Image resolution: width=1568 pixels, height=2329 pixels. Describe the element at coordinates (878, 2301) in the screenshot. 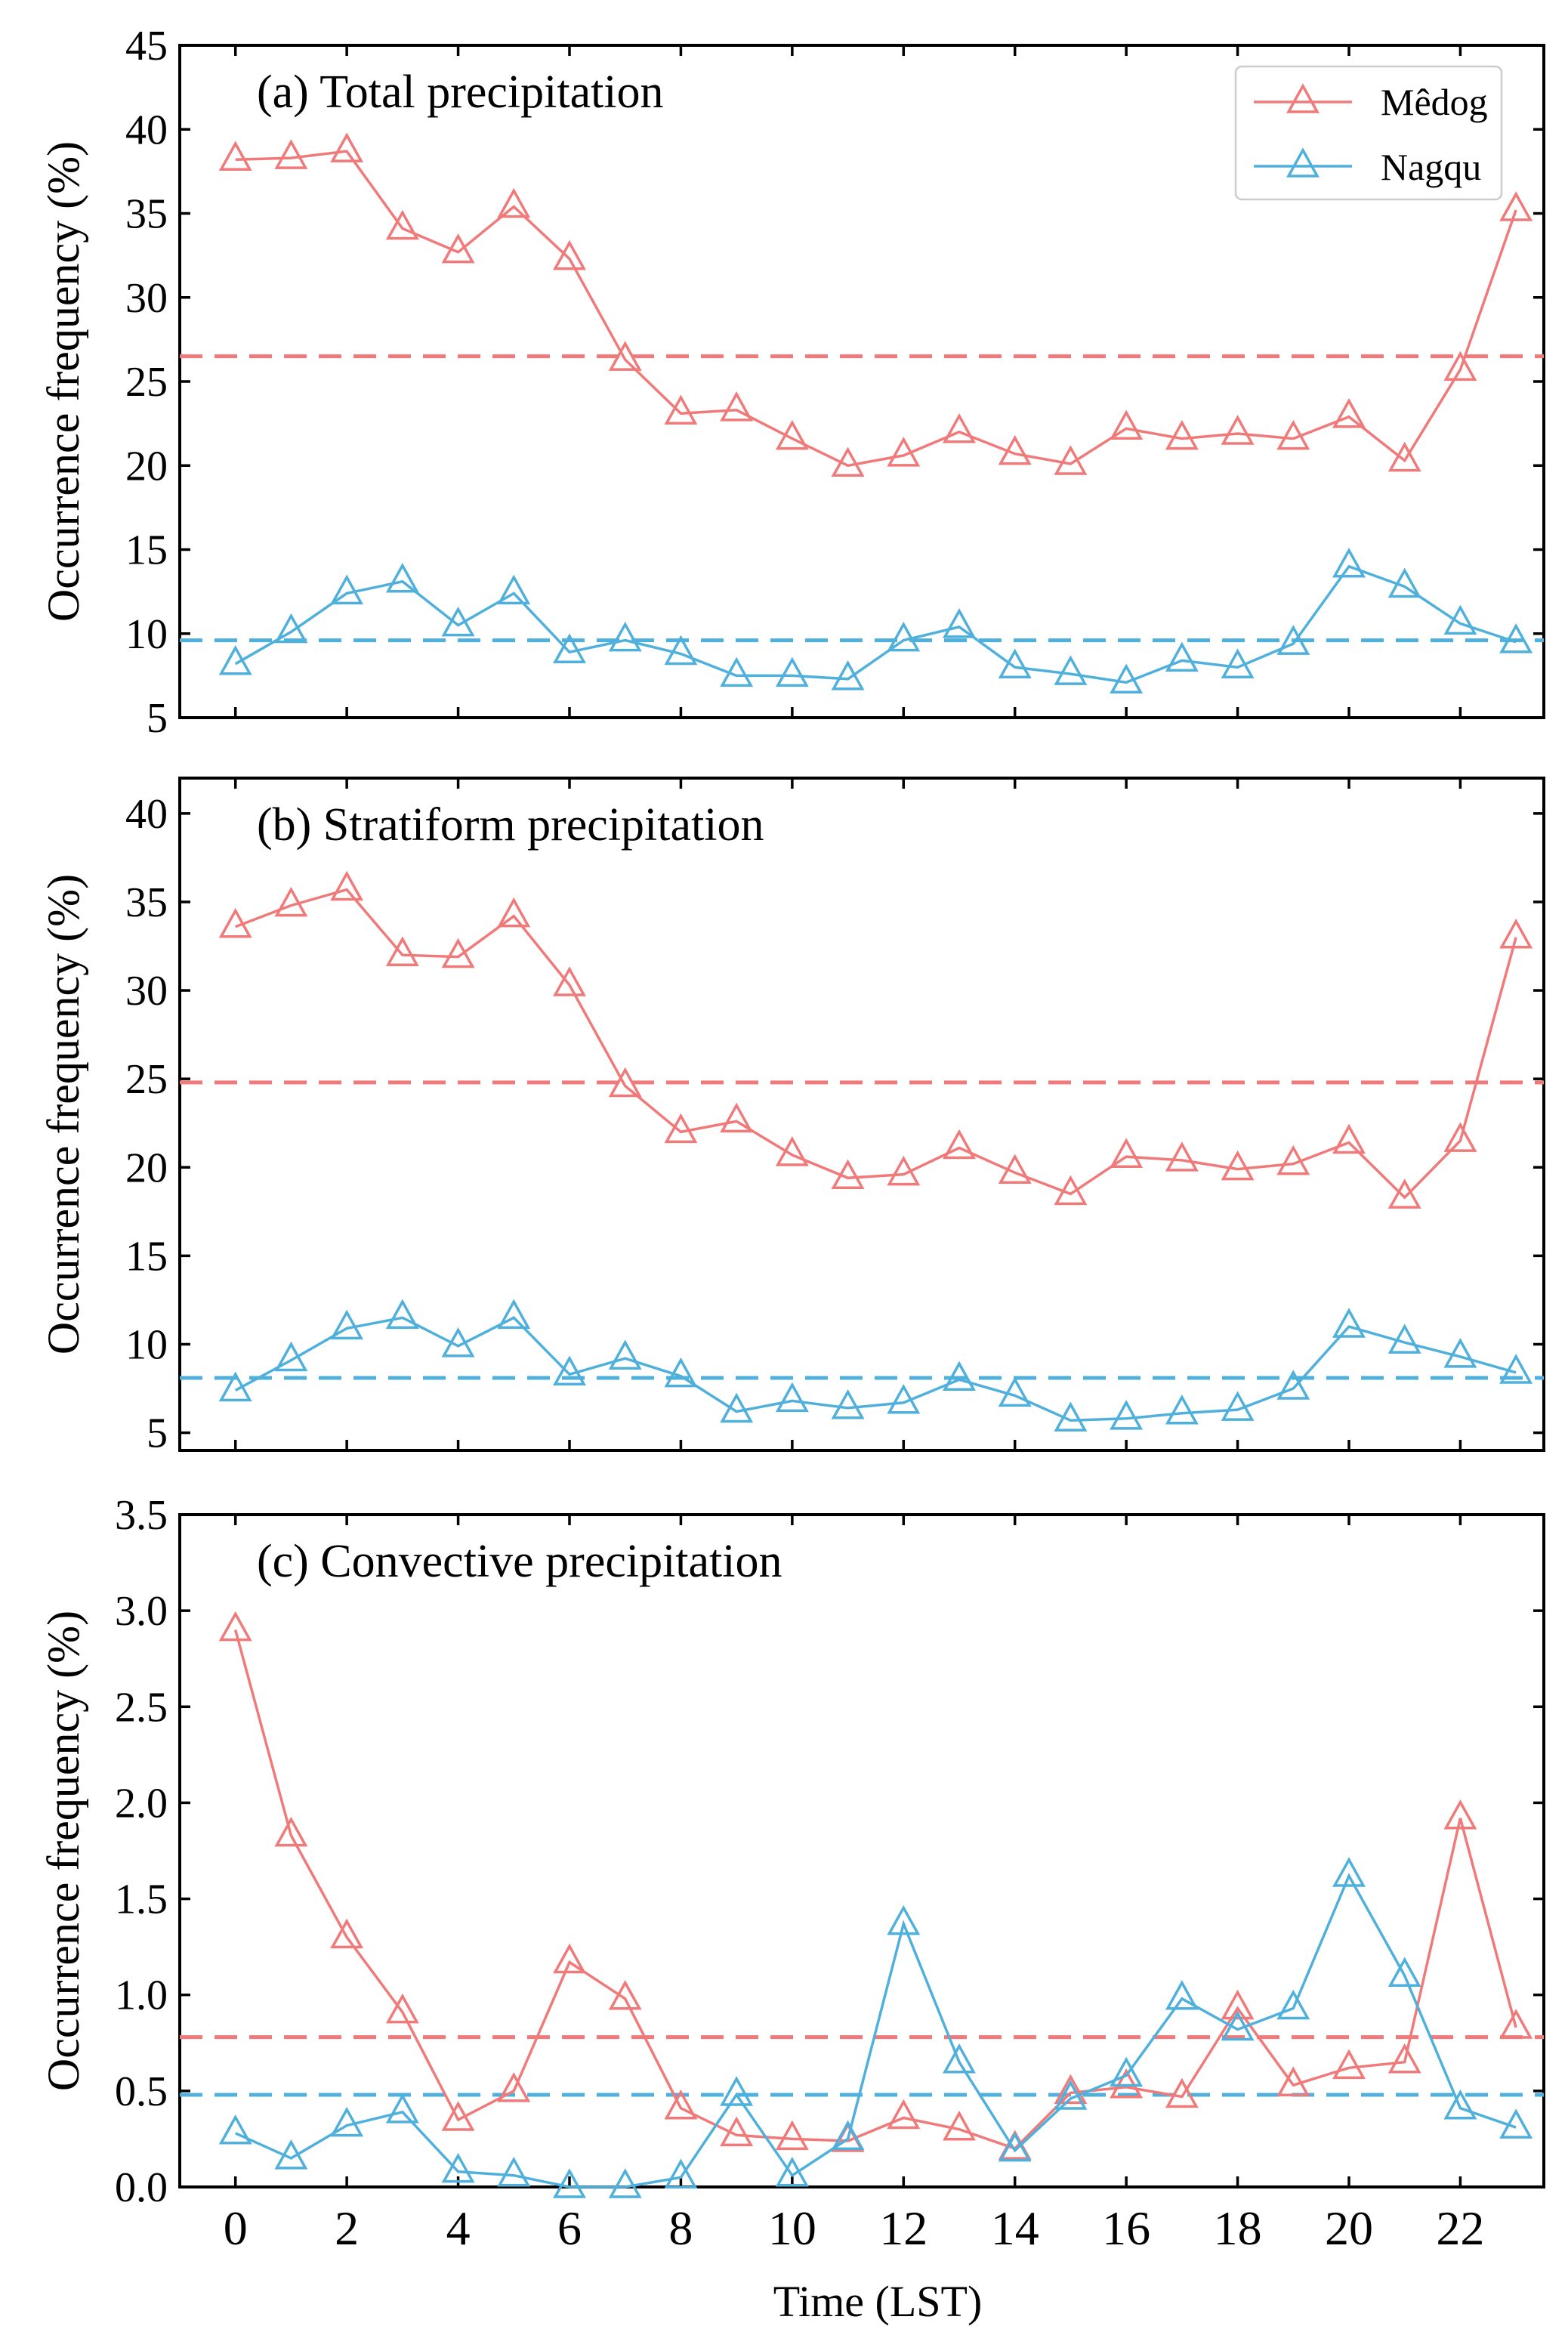

I see `x-axis-label: Time (LST)` at that location.